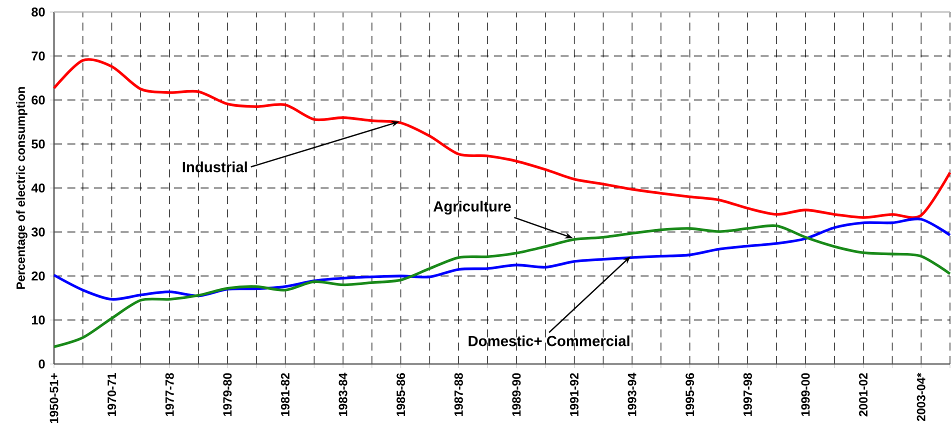 This screenshot has width=951, height=430. Describe the element at coordinates (112, 394) in the screenshot. I see `x-tick-label: 1970-71` at that location.